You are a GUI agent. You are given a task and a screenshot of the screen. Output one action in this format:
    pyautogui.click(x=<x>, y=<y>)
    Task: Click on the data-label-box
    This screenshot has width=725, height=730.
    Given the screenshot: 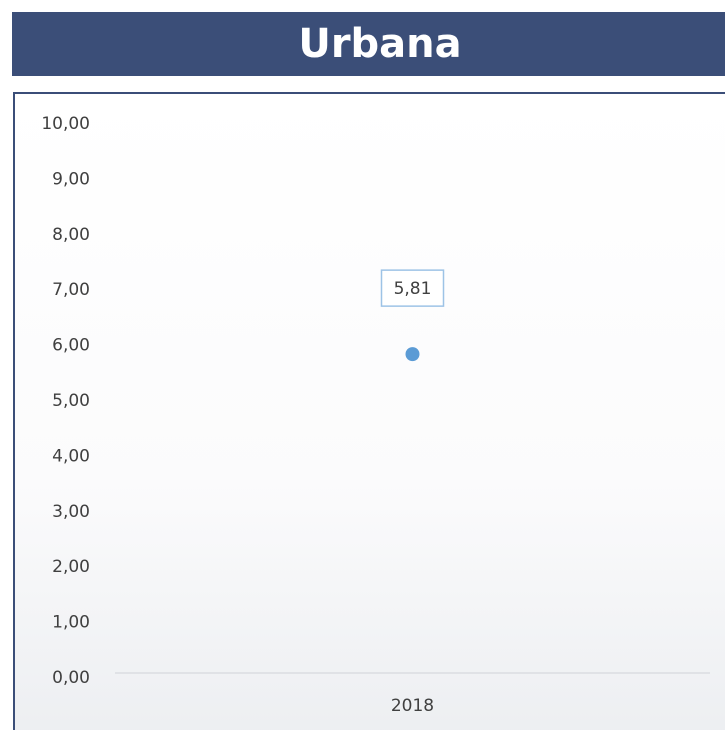 What is the action you would take?
    pyautogui.click(x=412, y=288)
    